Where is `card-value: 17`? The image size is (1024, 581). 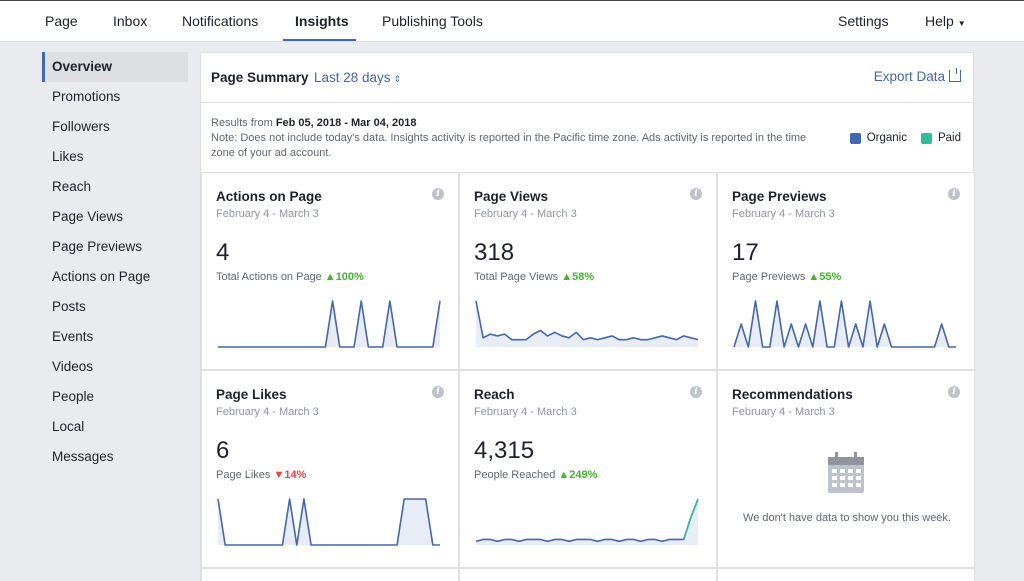
card-value: 17 is located at coordinates (745, 252).